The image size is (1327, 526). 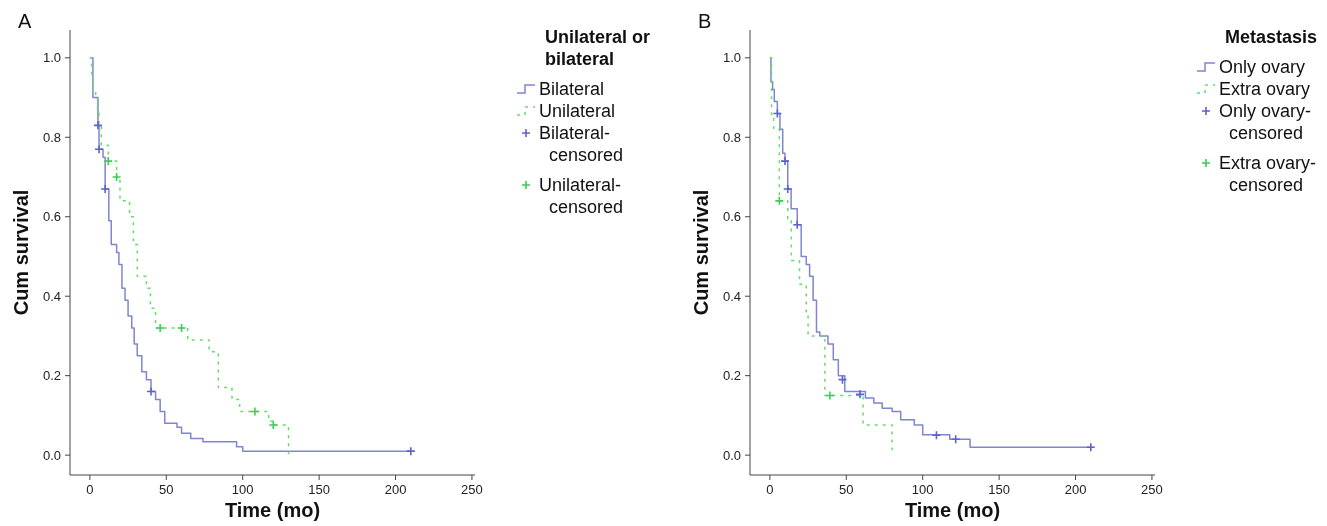 What do you see at coordinates (1262, 67) in the screenshot?
I see `legend-label: Only ovary` at bounding box center [1262, 67].